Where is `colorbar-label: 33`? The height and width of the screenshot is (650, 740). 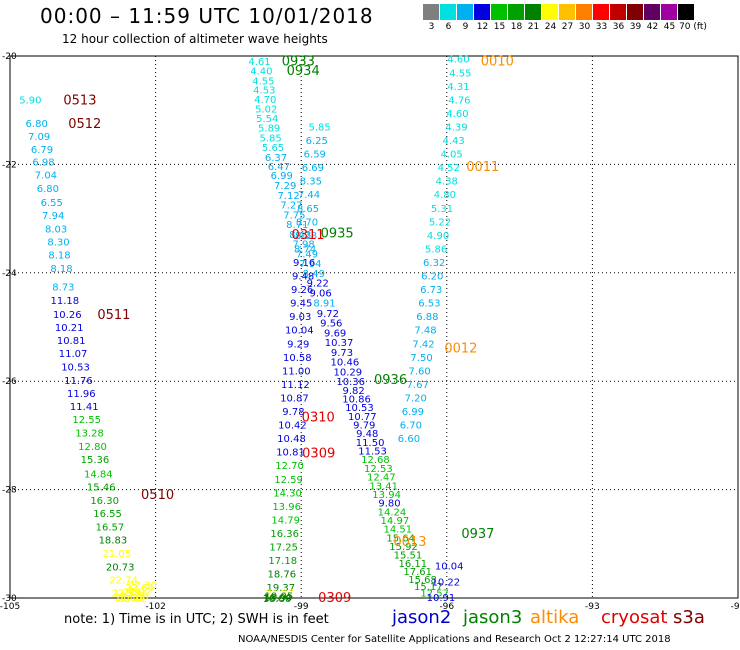
colorbar-label: 33 is located at coordinates (601, 27).